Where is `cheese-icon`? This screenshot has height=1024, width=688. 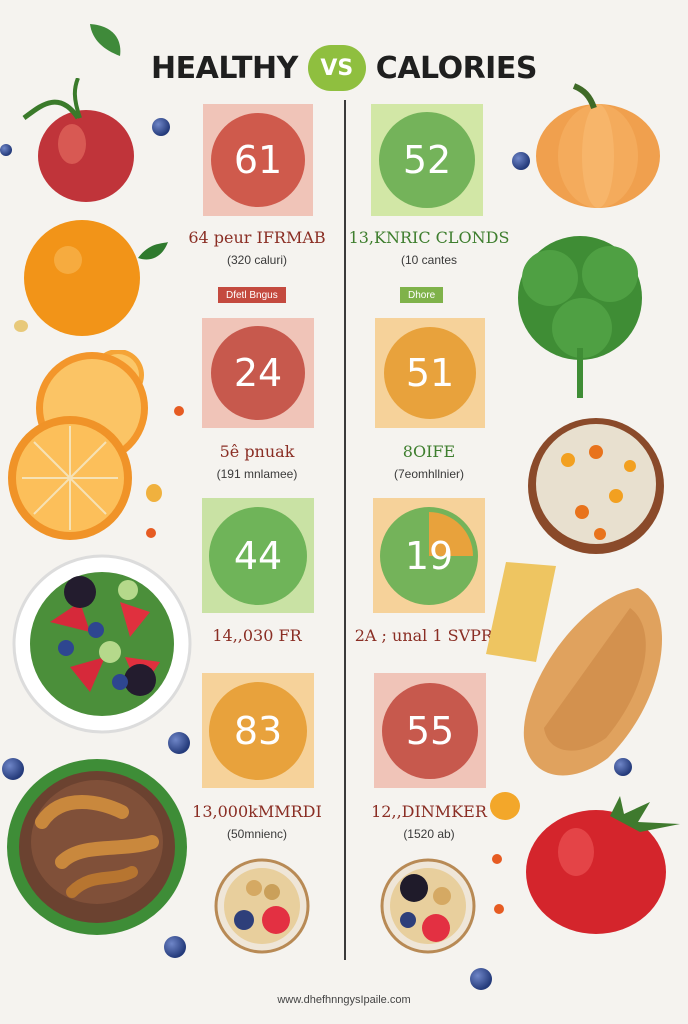 cheese-icon is located at coordinates (521, 612).